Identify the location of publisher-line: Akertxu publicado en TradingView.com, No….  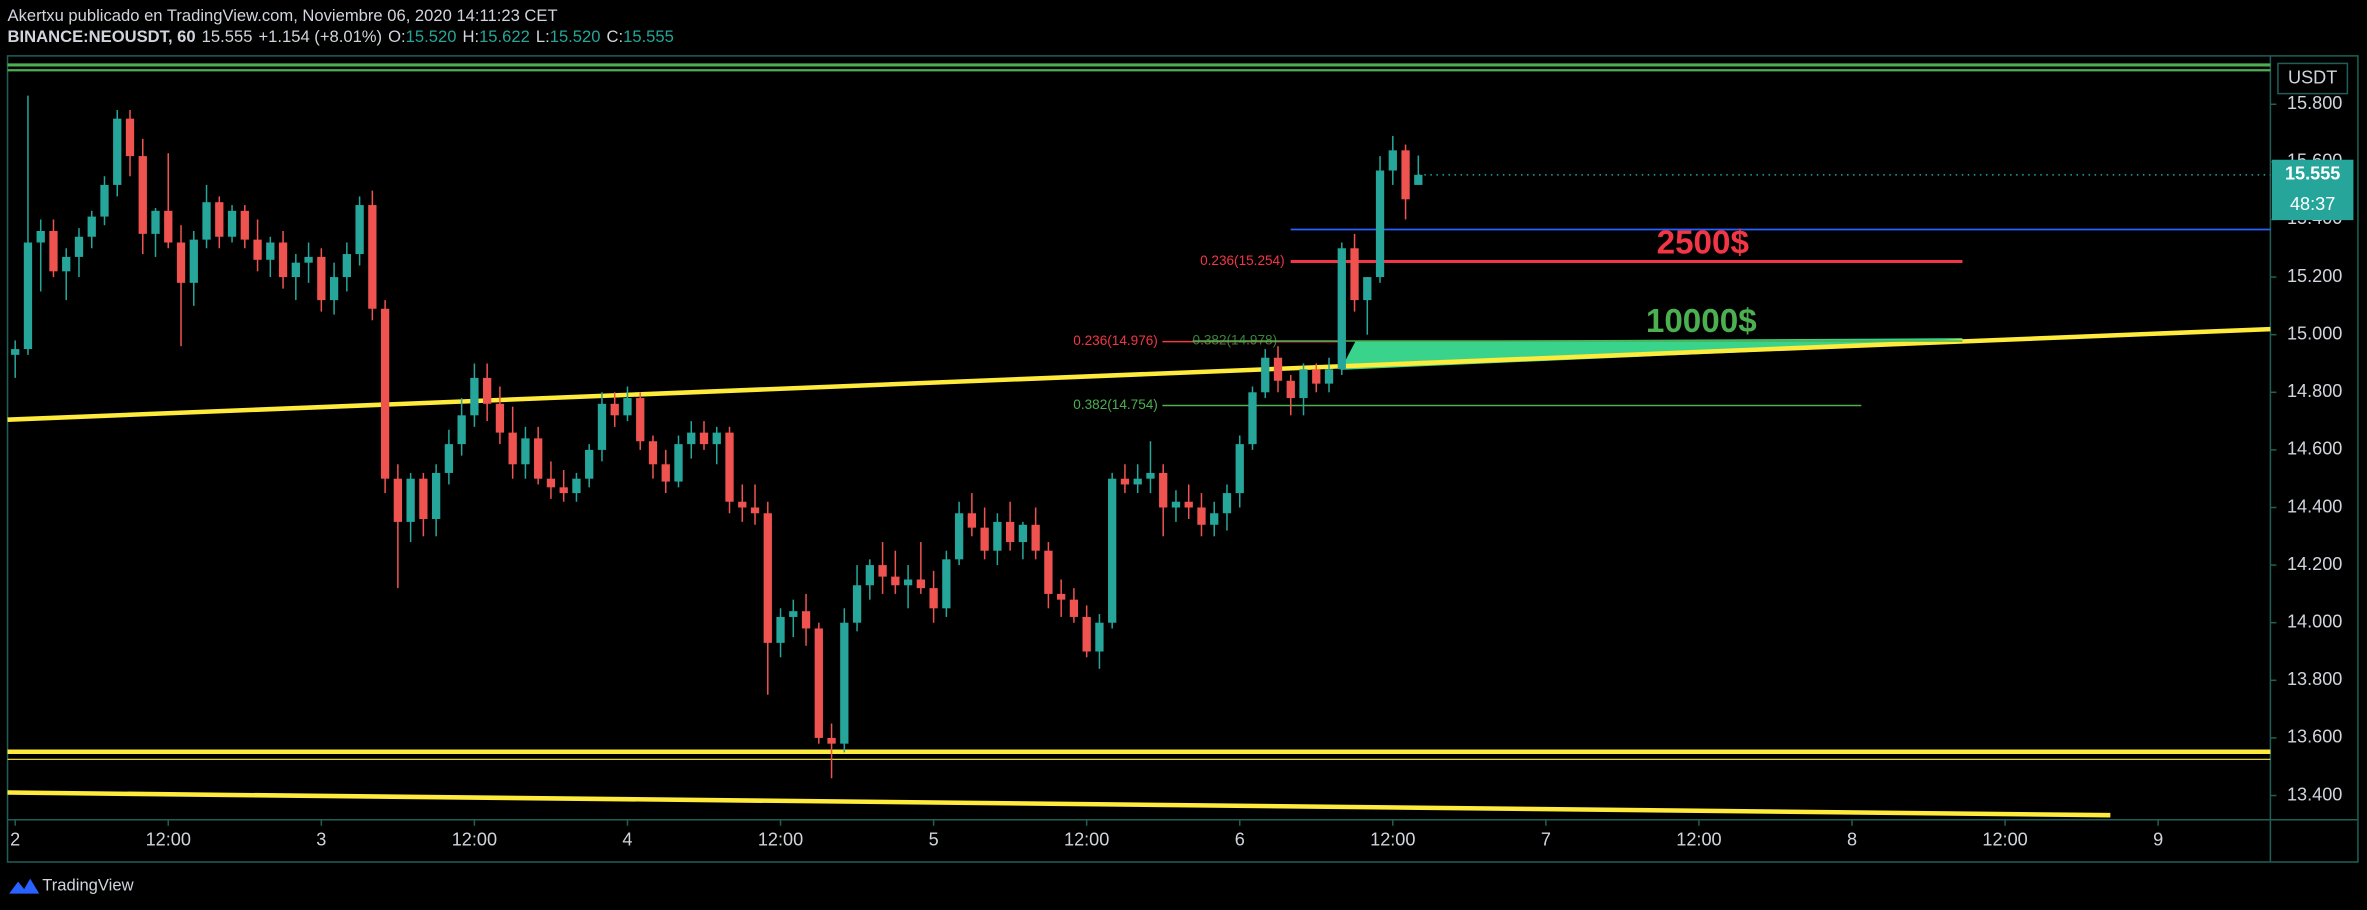
(283, 15).